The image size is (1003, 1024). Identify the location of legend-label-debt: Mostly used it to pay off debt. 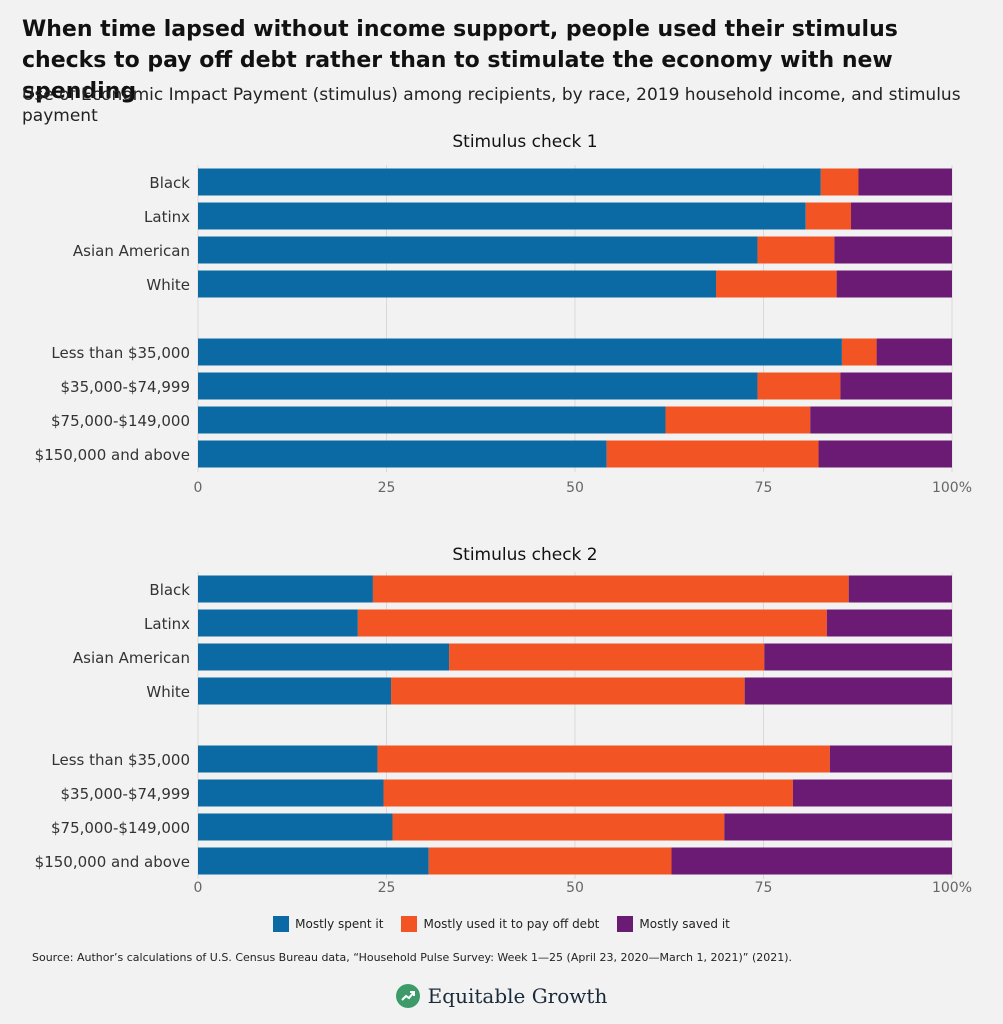
(511, 924).